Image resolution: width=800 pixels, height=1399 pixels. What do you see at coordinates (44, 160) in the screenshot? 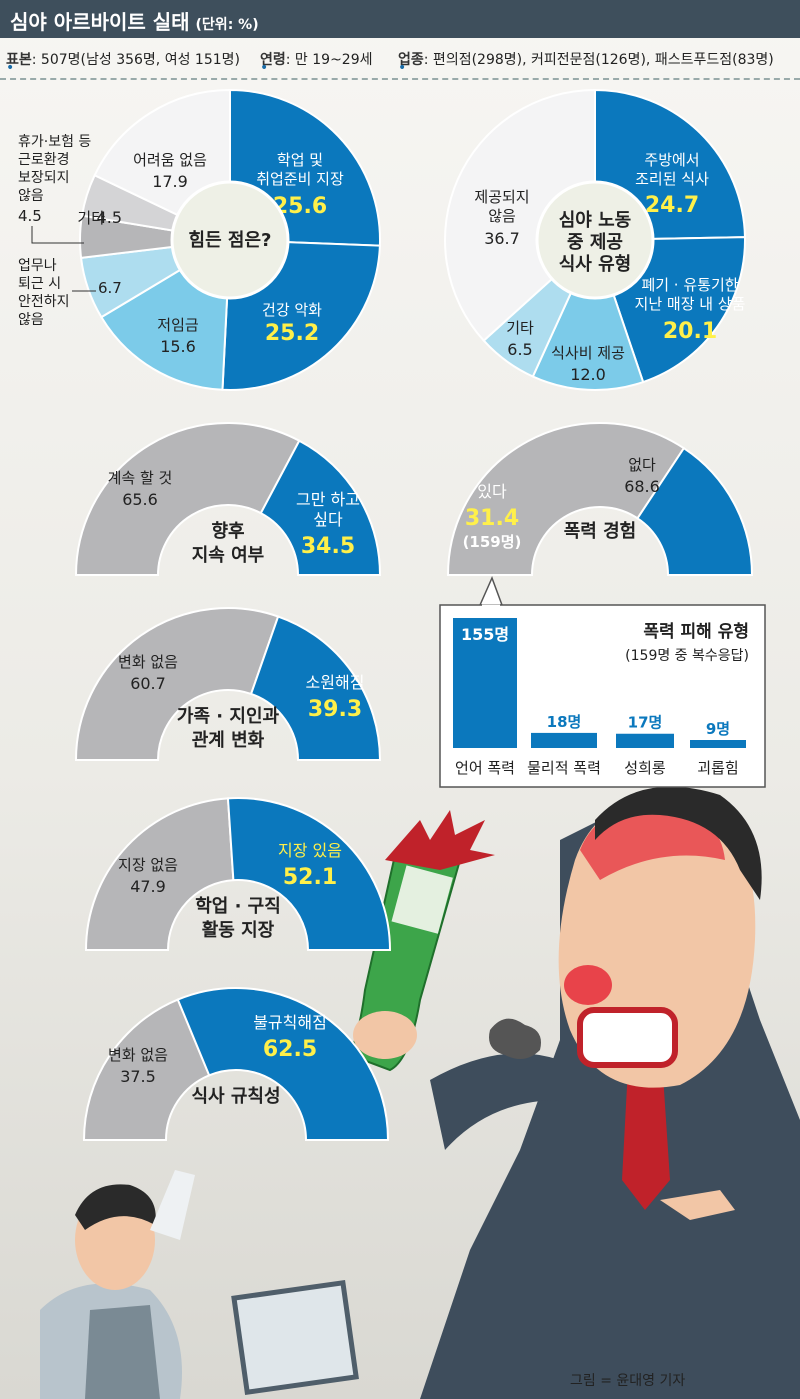
I see `slice-label: 근로환경` at bounding box center [44, 160].